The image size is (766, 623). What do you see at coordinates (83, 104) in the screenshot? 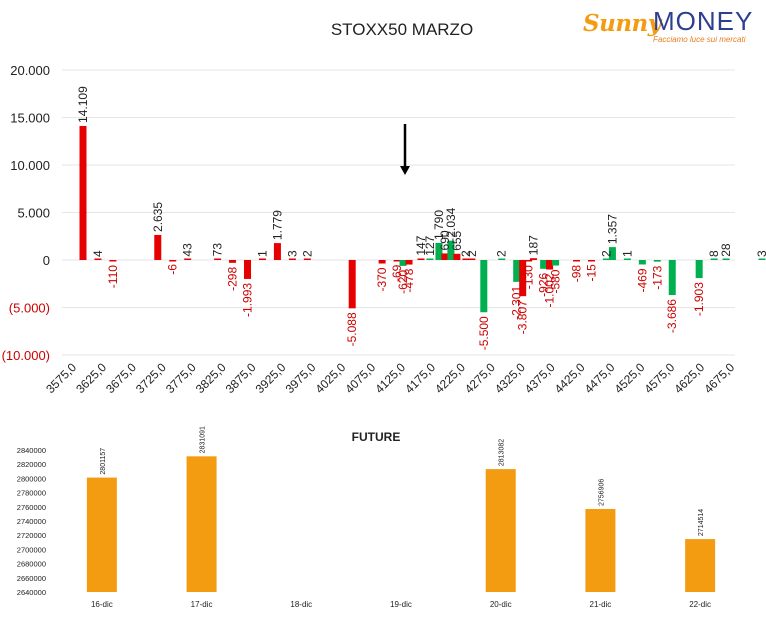
I see `data-label: 14.109` at bounding box center [83, 104].